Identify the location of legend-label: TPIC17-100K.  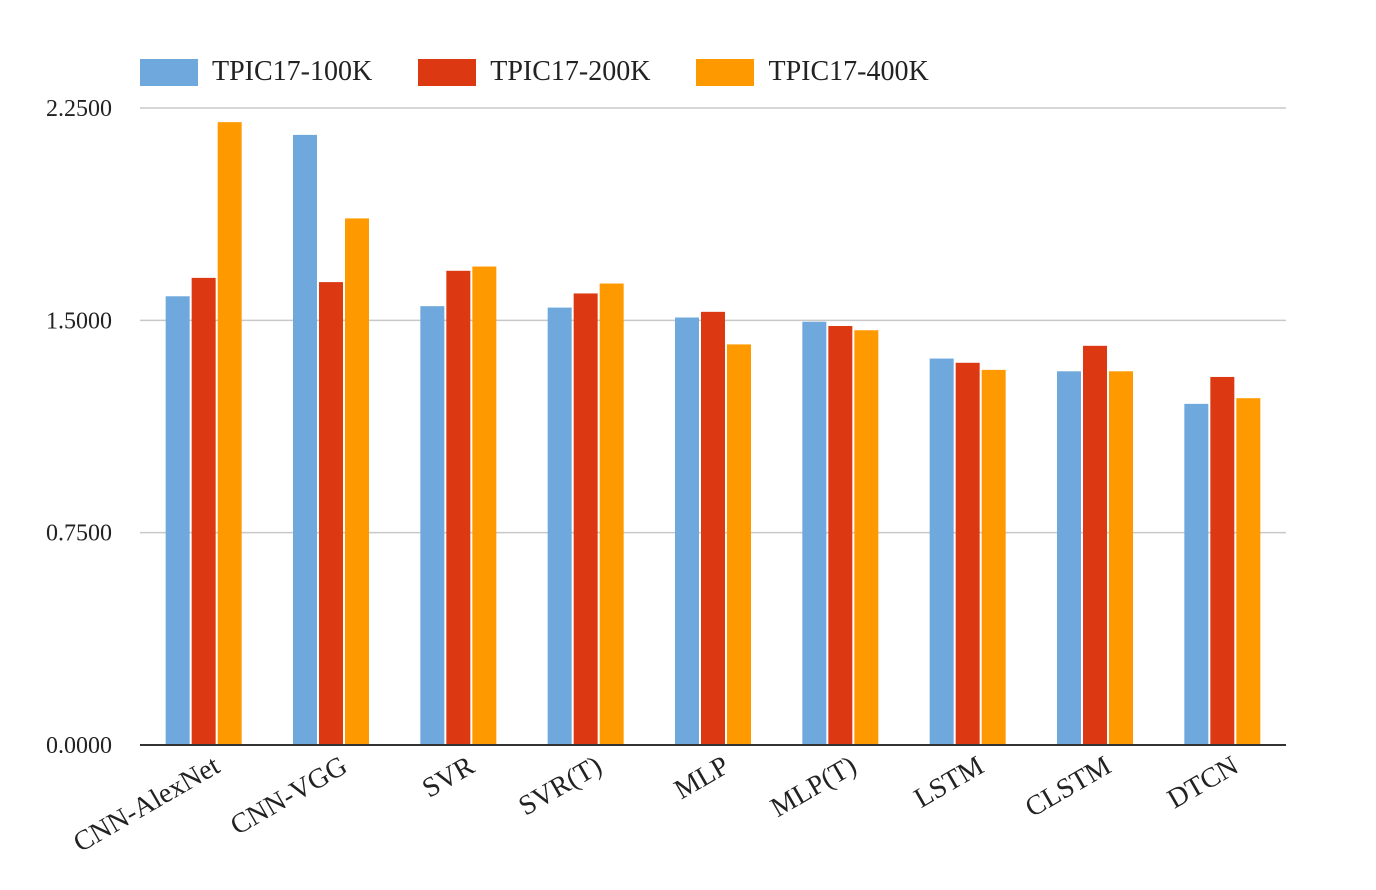
(292, 71).